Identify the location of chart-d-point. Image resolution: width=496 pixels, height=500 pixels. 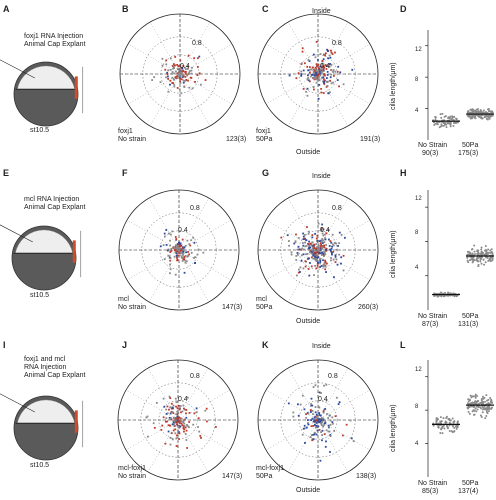
(434, 124).